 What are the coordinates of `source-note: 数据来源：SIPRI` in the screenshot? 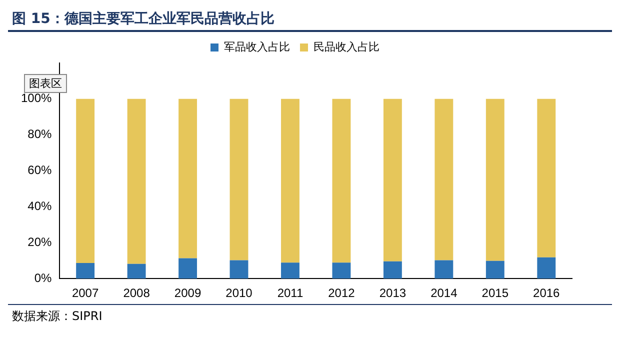 It's located at (310, 316).